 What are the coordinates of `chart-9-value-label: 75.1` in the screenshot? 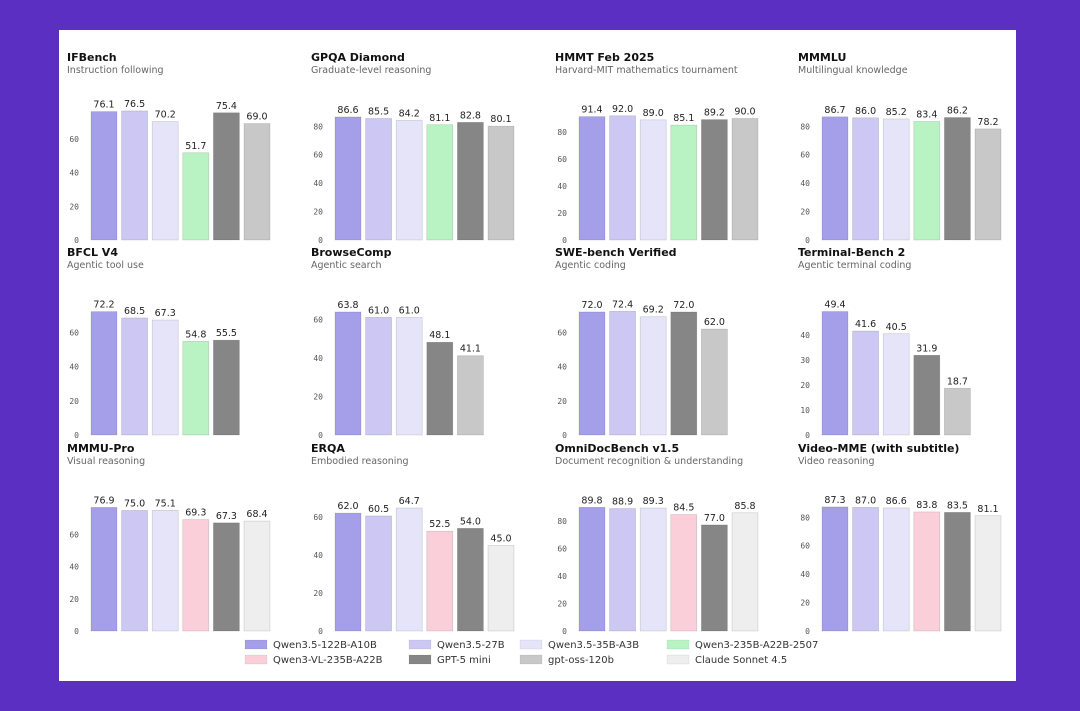 It's located at (165, 503).